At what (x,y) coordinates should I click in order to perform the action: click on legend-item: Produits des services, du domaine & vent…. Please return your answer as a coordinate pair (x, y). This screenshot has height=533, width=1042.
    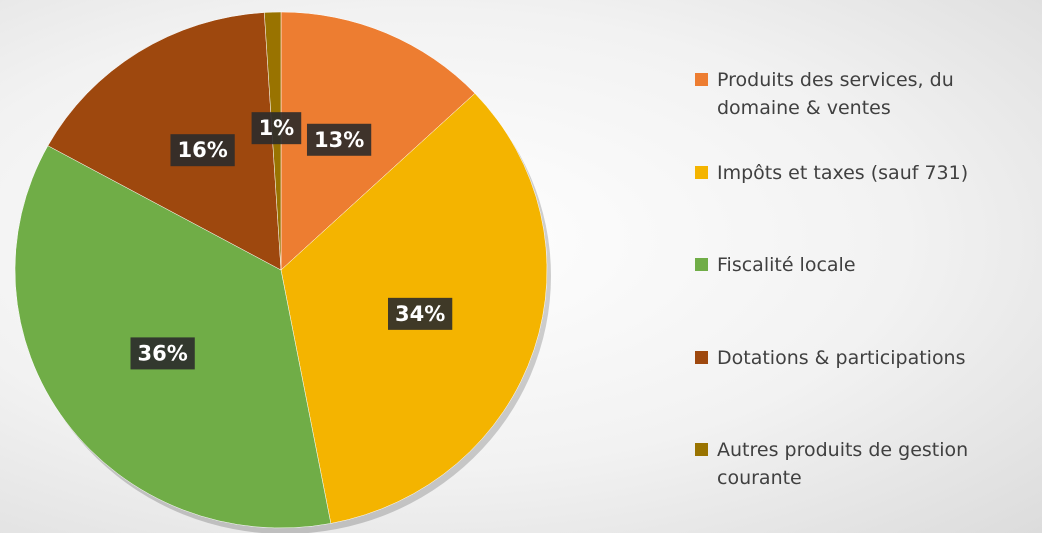
    Looking at the image, I should click on (865, 94).